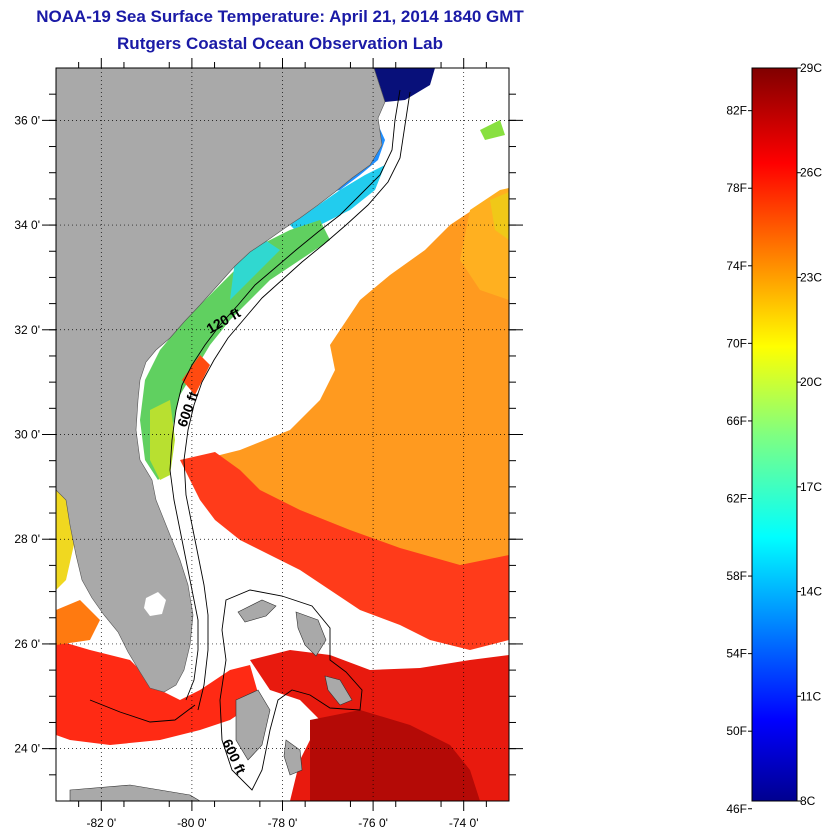  What do you see at coordinates (142, 711) in the screenshot?
I see `contour-florida-keys` at bounding box center [142, 711].